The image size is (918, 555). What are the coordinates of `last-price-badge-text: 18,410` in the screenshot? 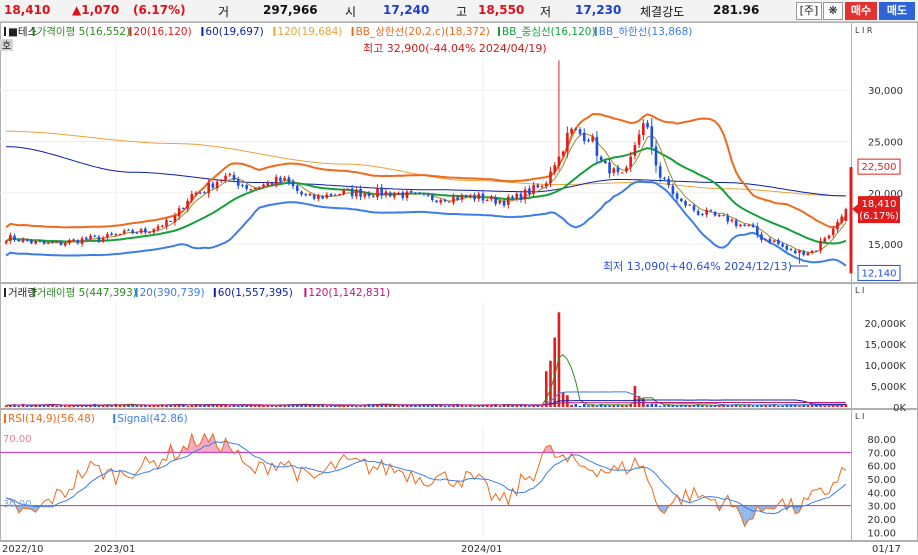 It's located at (879, 204).